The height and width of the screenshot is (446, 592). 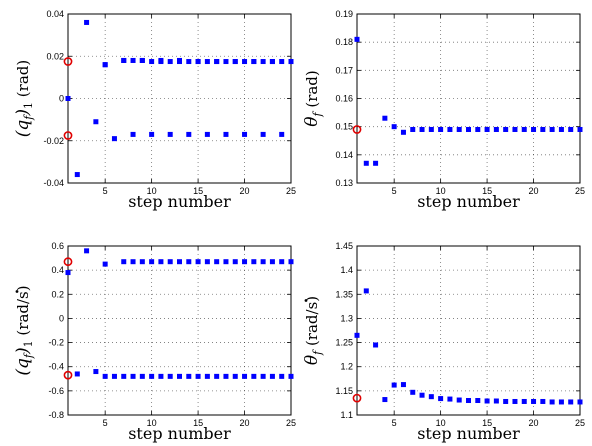 What do you see at coordinates (53, 183) in the screenshot?
I see `y-tick-label: -0.04` at bounding box center [53, 183].